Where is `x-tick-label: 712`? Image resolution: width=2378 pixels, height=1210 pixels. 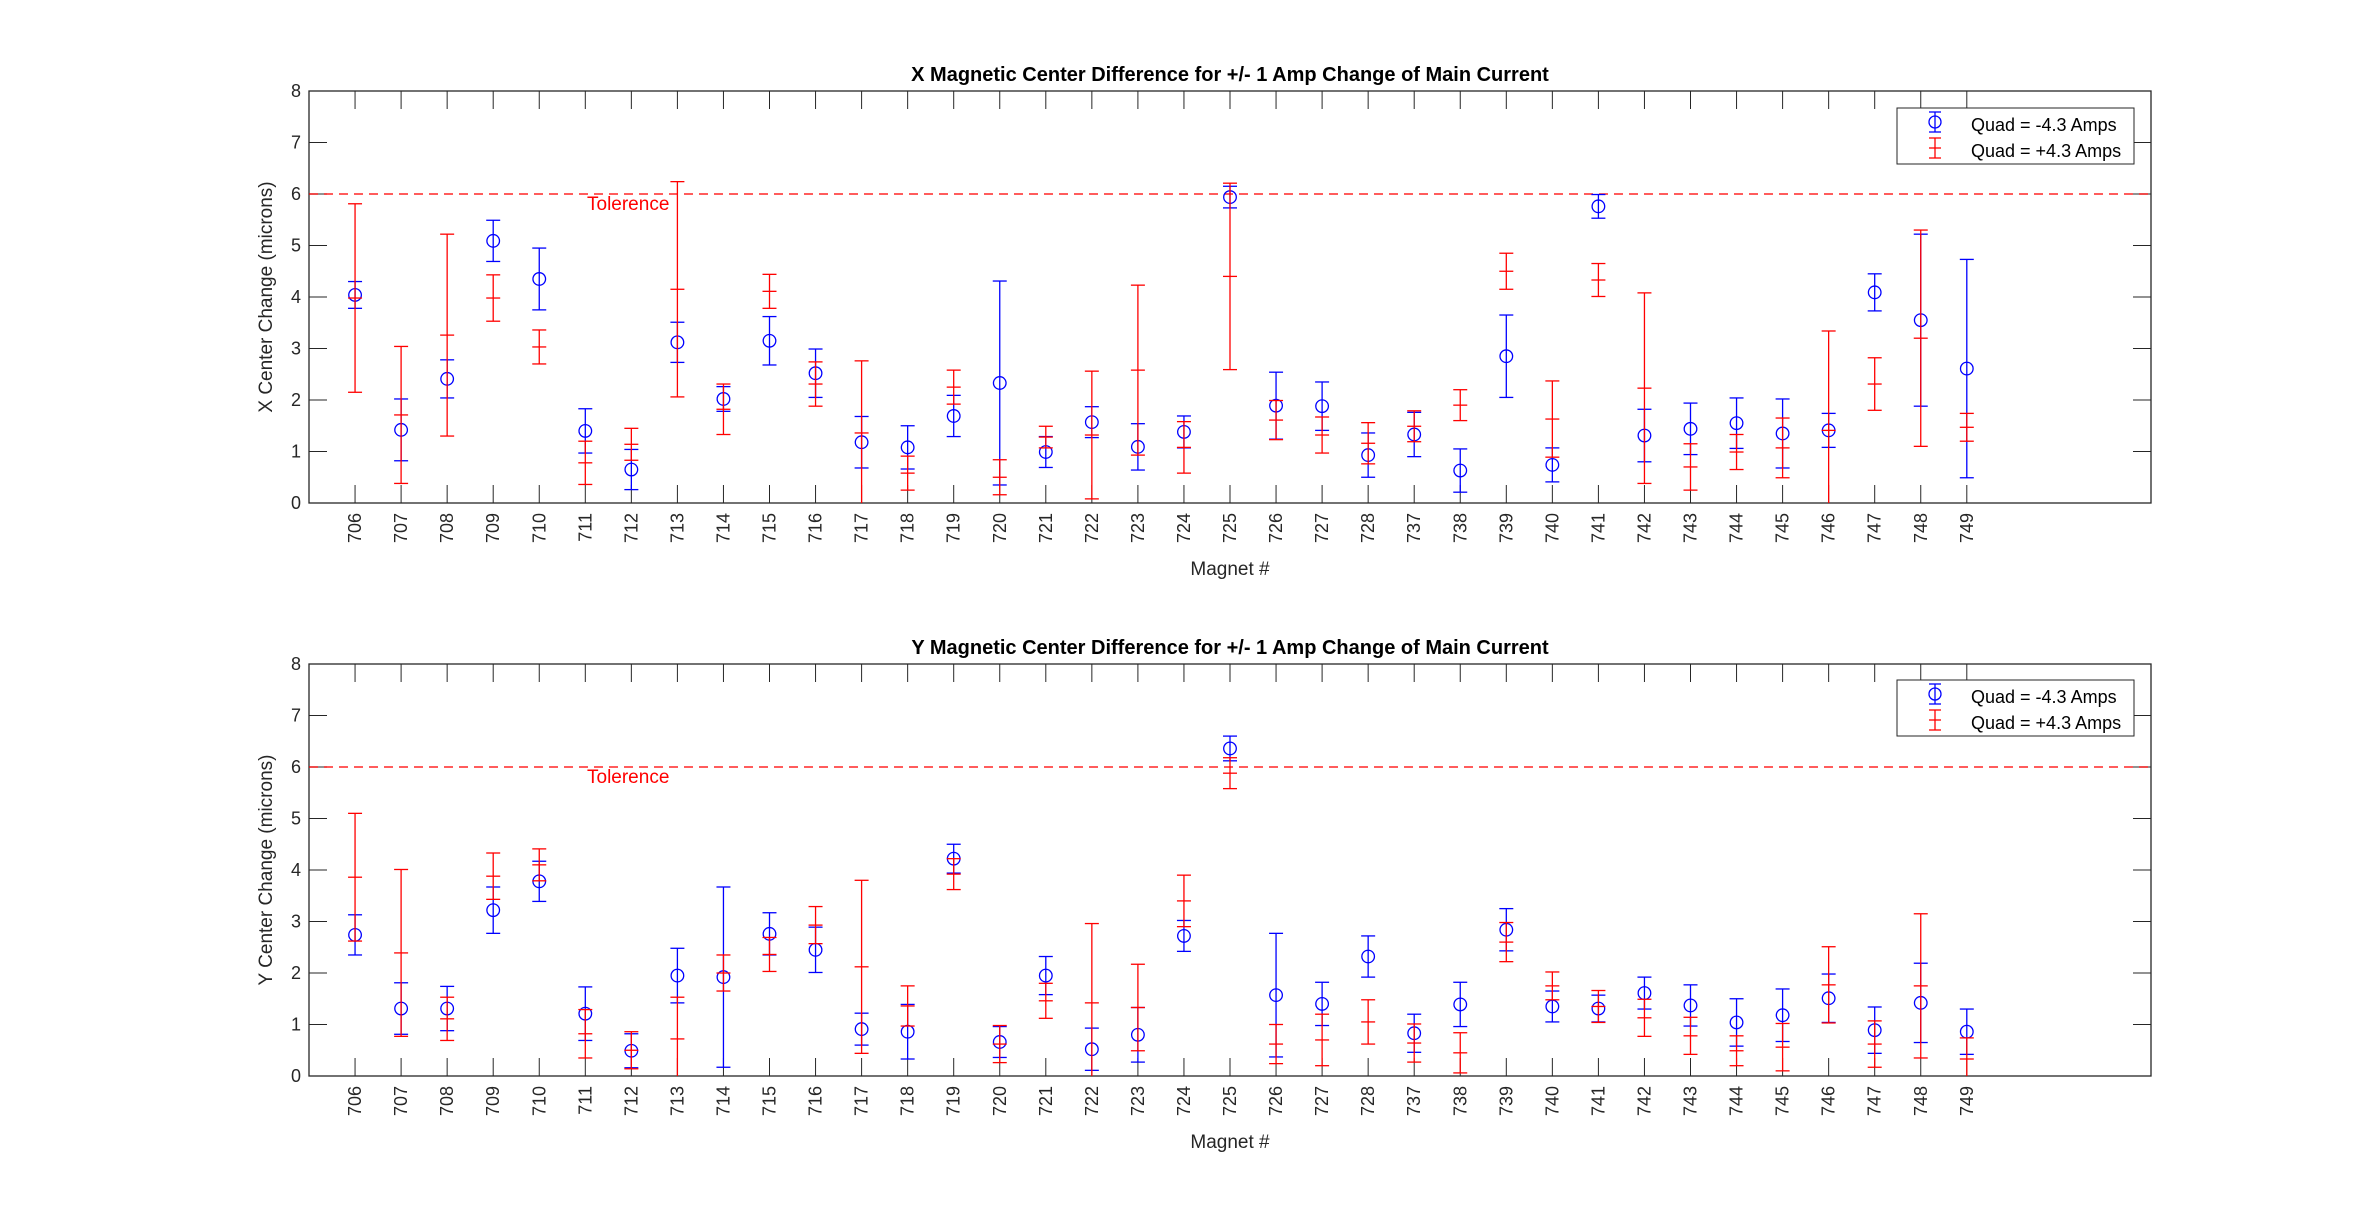
x-tick-label: 712 is located at coordinates (631, 1101).